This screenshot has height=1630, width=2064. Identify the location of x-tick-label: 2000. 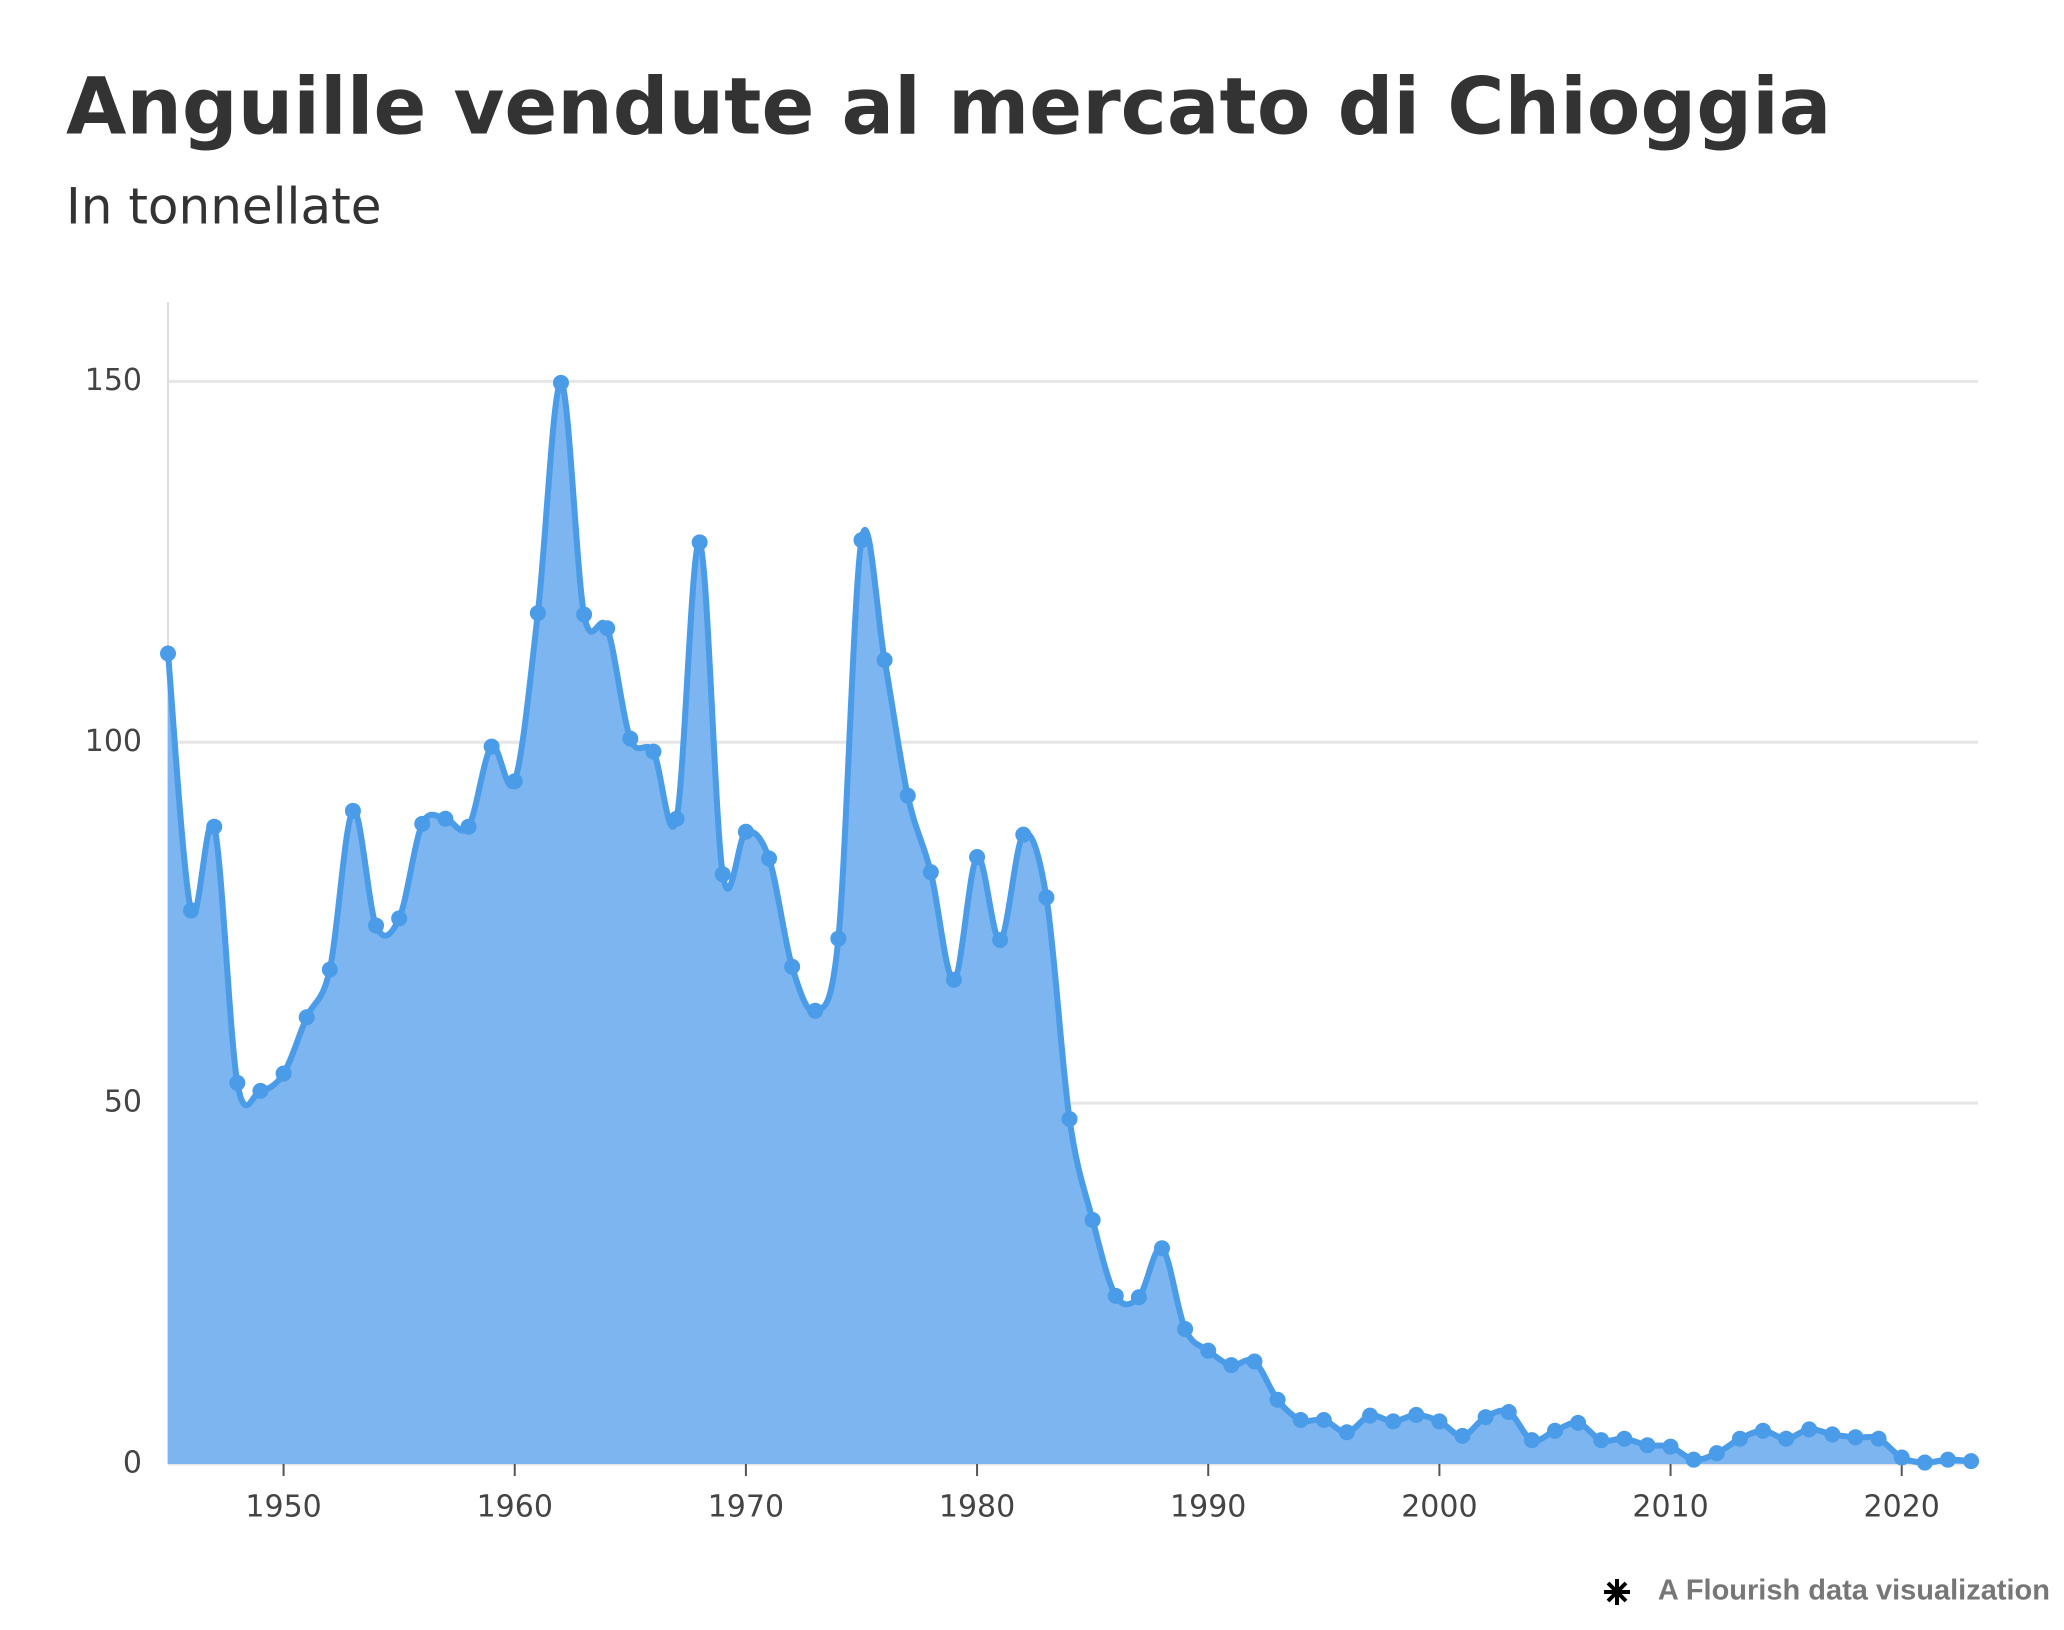
(1439, 1507).